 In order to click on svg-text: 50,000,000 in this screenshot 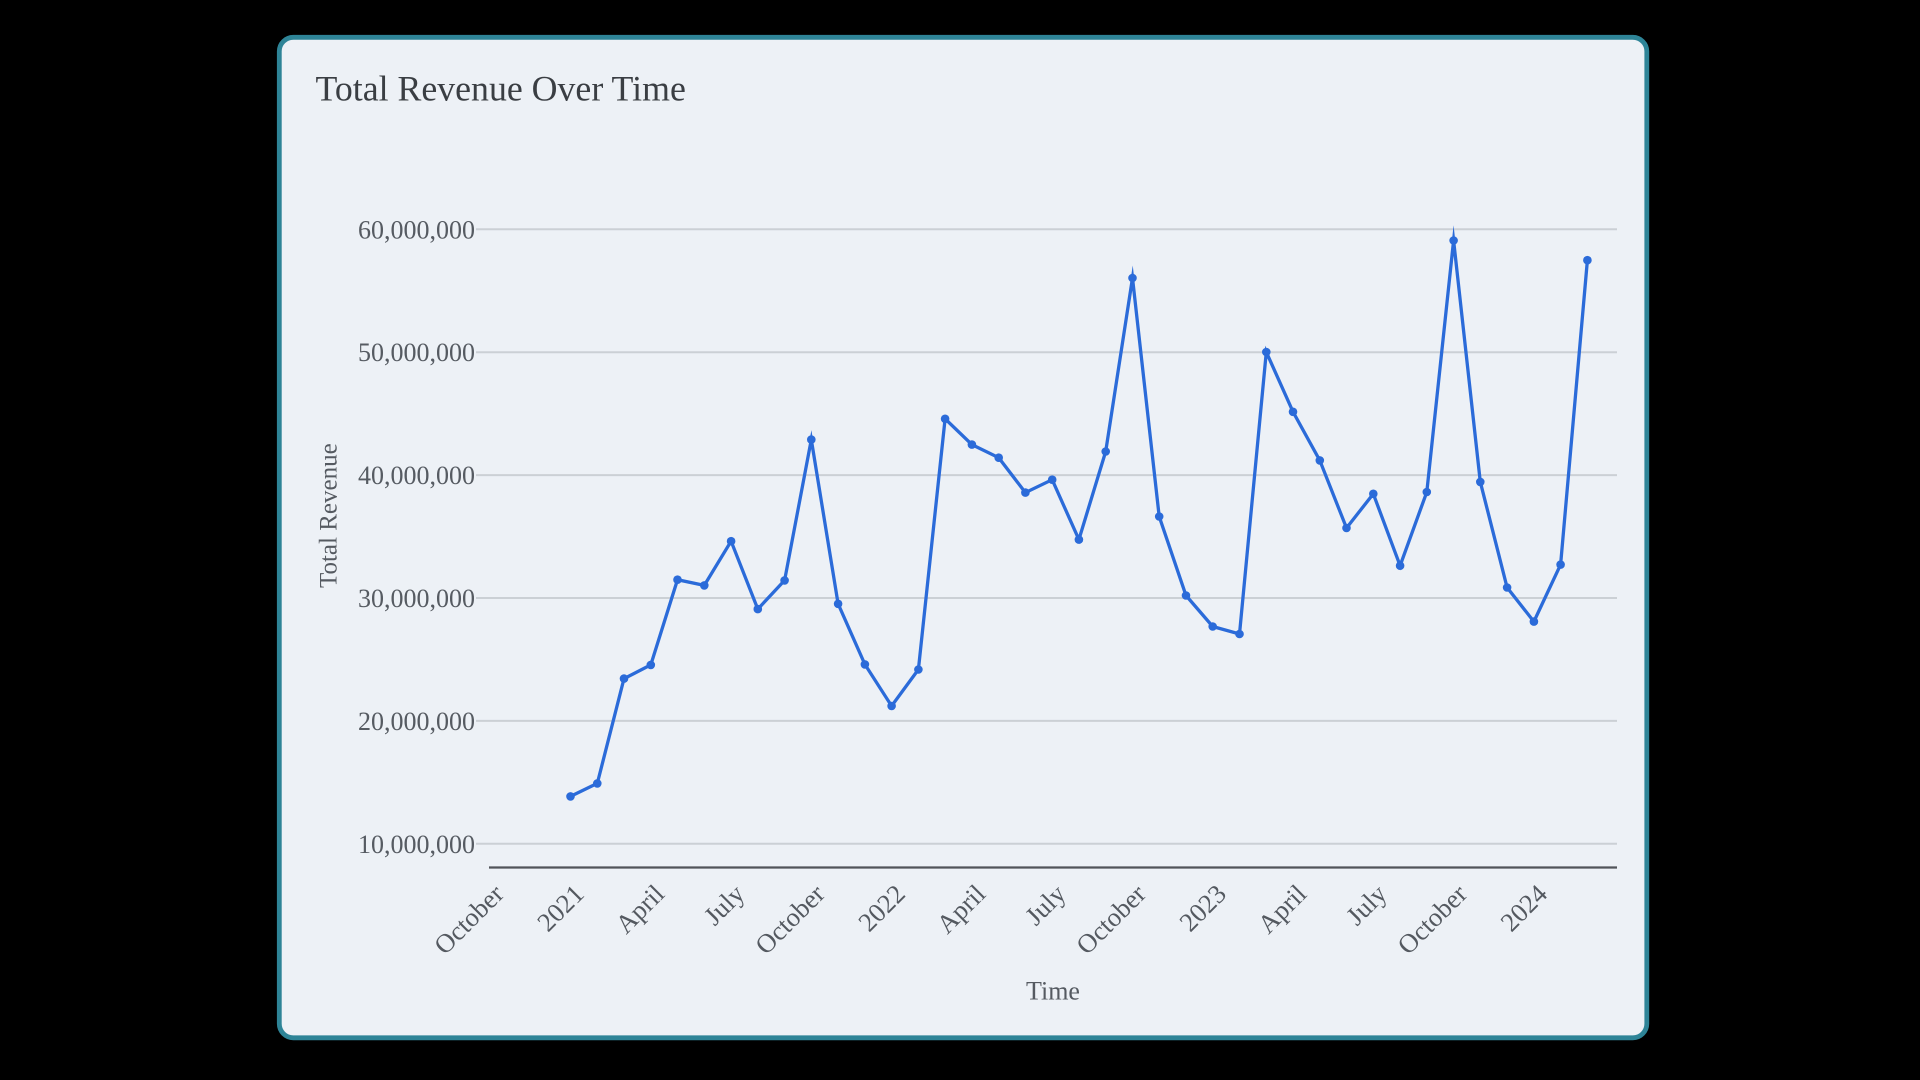, I will do `click(416, 352)`.